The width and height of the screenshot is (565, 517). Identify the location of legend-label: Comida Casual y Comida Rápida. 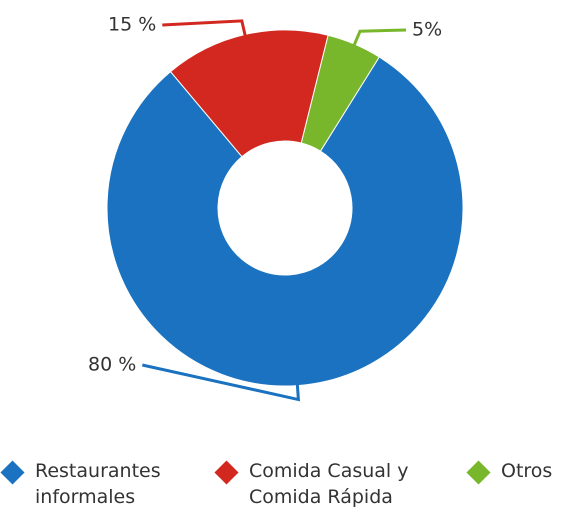
(329, 484).